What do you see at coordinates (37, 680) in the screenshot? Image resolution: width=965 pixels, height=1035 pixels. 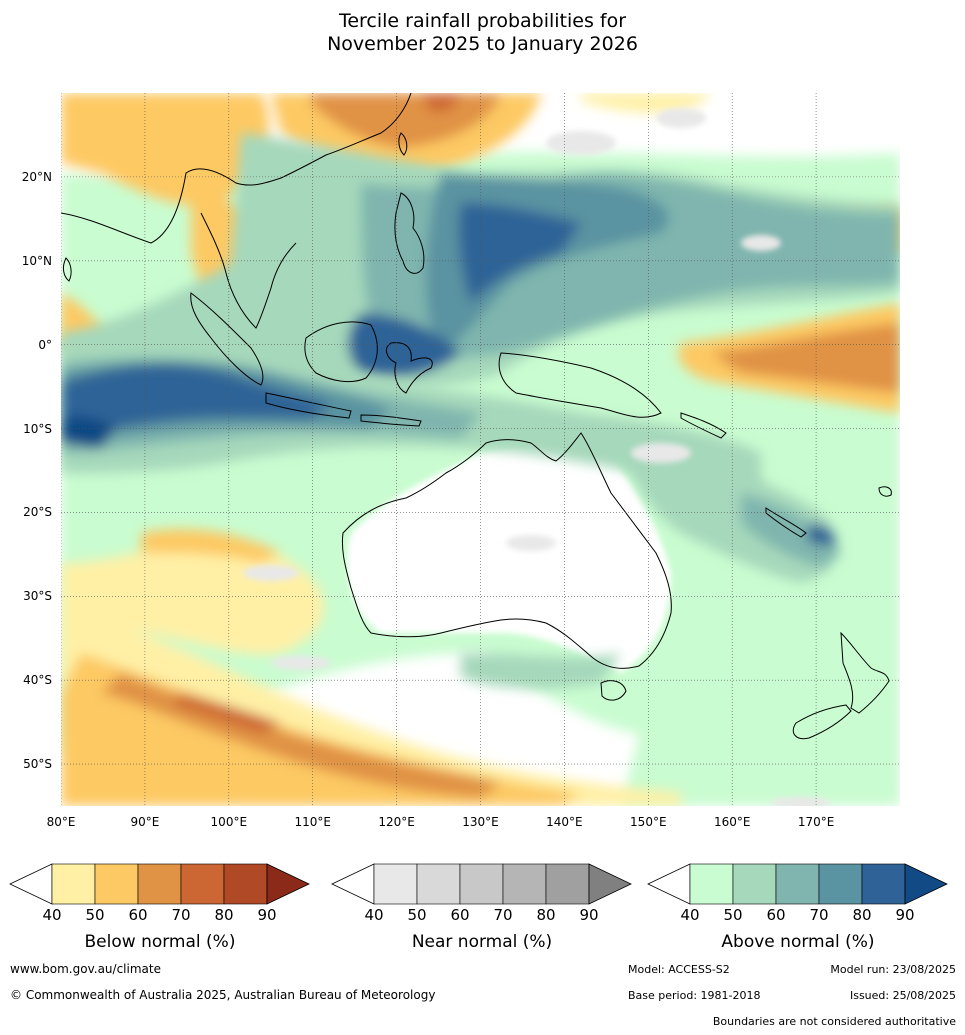 I see `lat-label-6: 40°S` at bounding box center [37, 680].